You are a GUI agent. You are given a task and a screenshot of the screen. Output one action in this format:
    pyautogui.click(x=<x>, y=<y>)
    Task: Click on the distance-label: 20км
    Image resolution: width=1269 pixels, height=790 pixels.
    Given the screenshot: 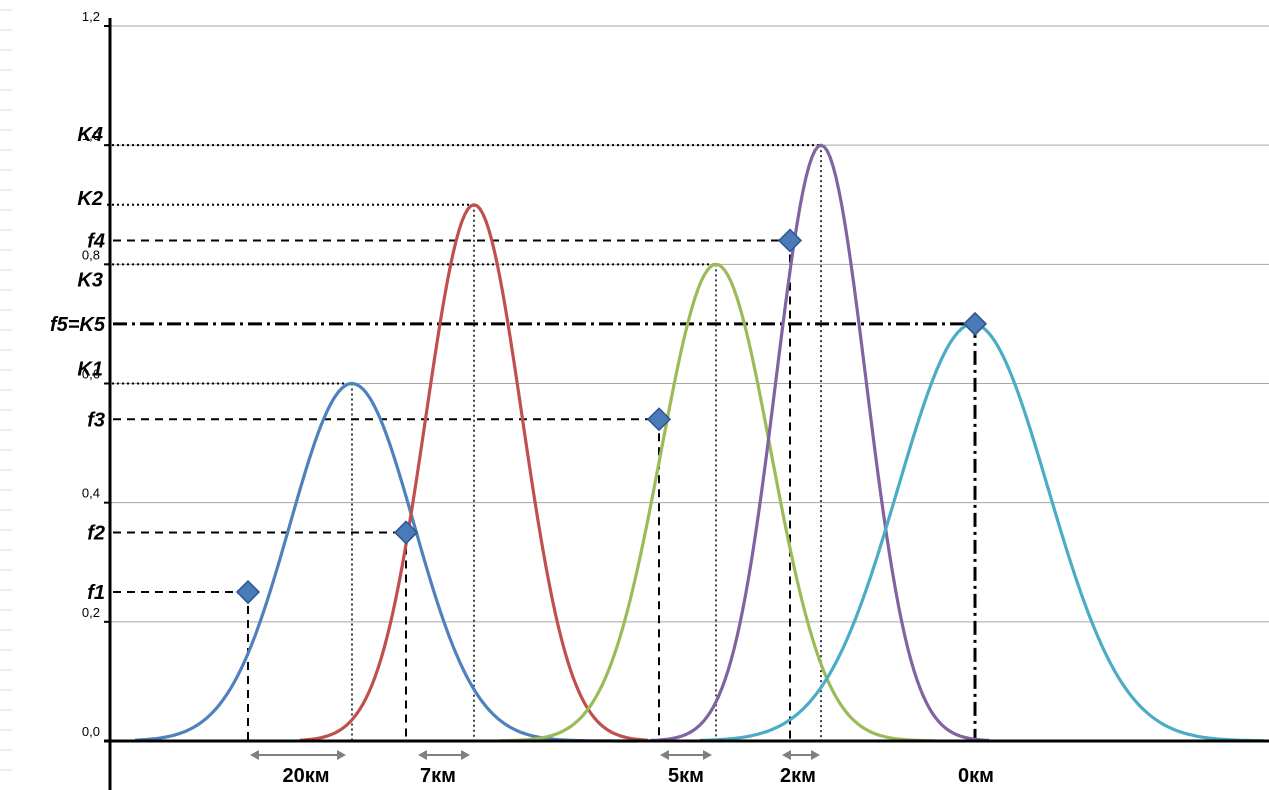 What is the action you would take?
    pyautogui.click(x=305, y=776)
    